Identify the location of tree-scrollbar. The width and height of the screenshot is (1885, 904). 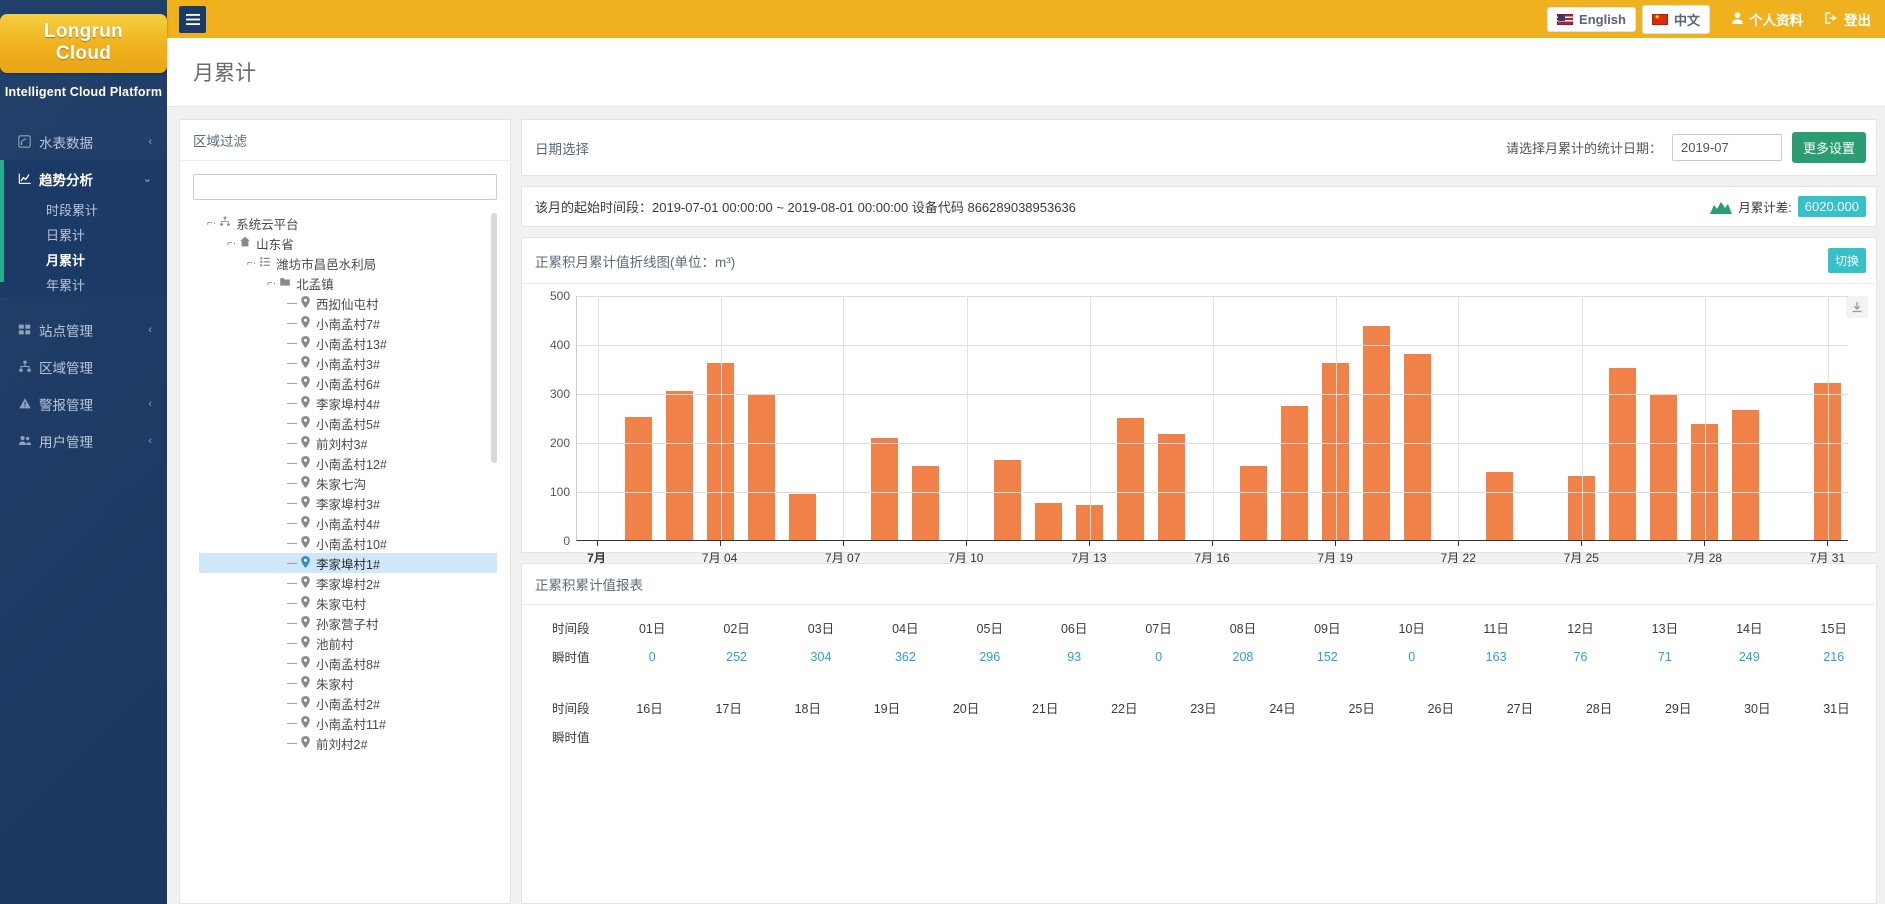
(494, 338).